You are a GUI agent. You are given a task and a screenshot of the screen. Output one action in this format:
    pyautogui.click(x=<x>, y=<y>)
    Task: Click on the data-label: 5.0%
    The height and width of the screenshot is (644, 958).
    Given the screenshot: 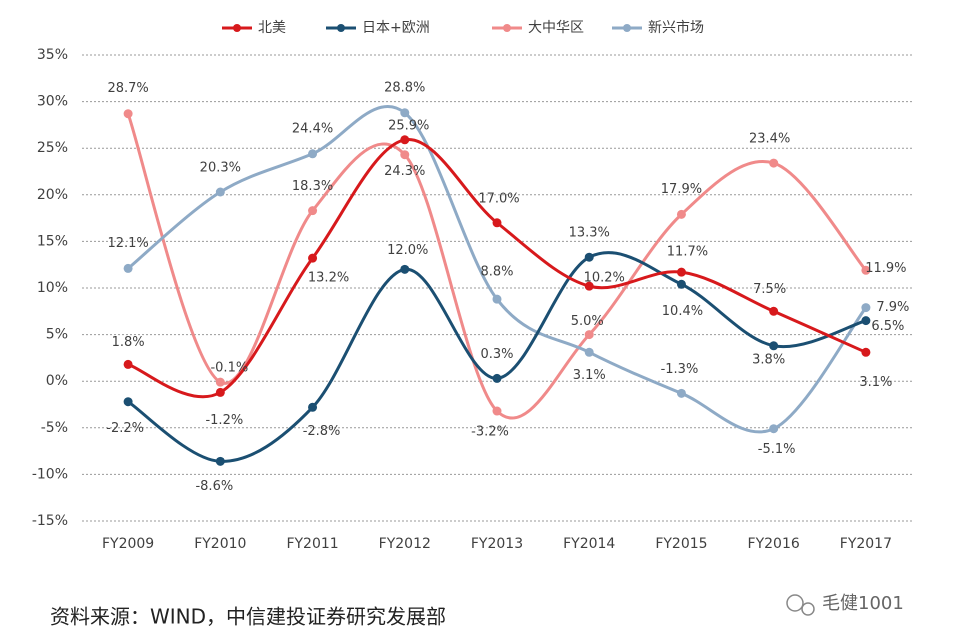 What is the action you would take?
    pyautogui.click(x=587, y=321)
    